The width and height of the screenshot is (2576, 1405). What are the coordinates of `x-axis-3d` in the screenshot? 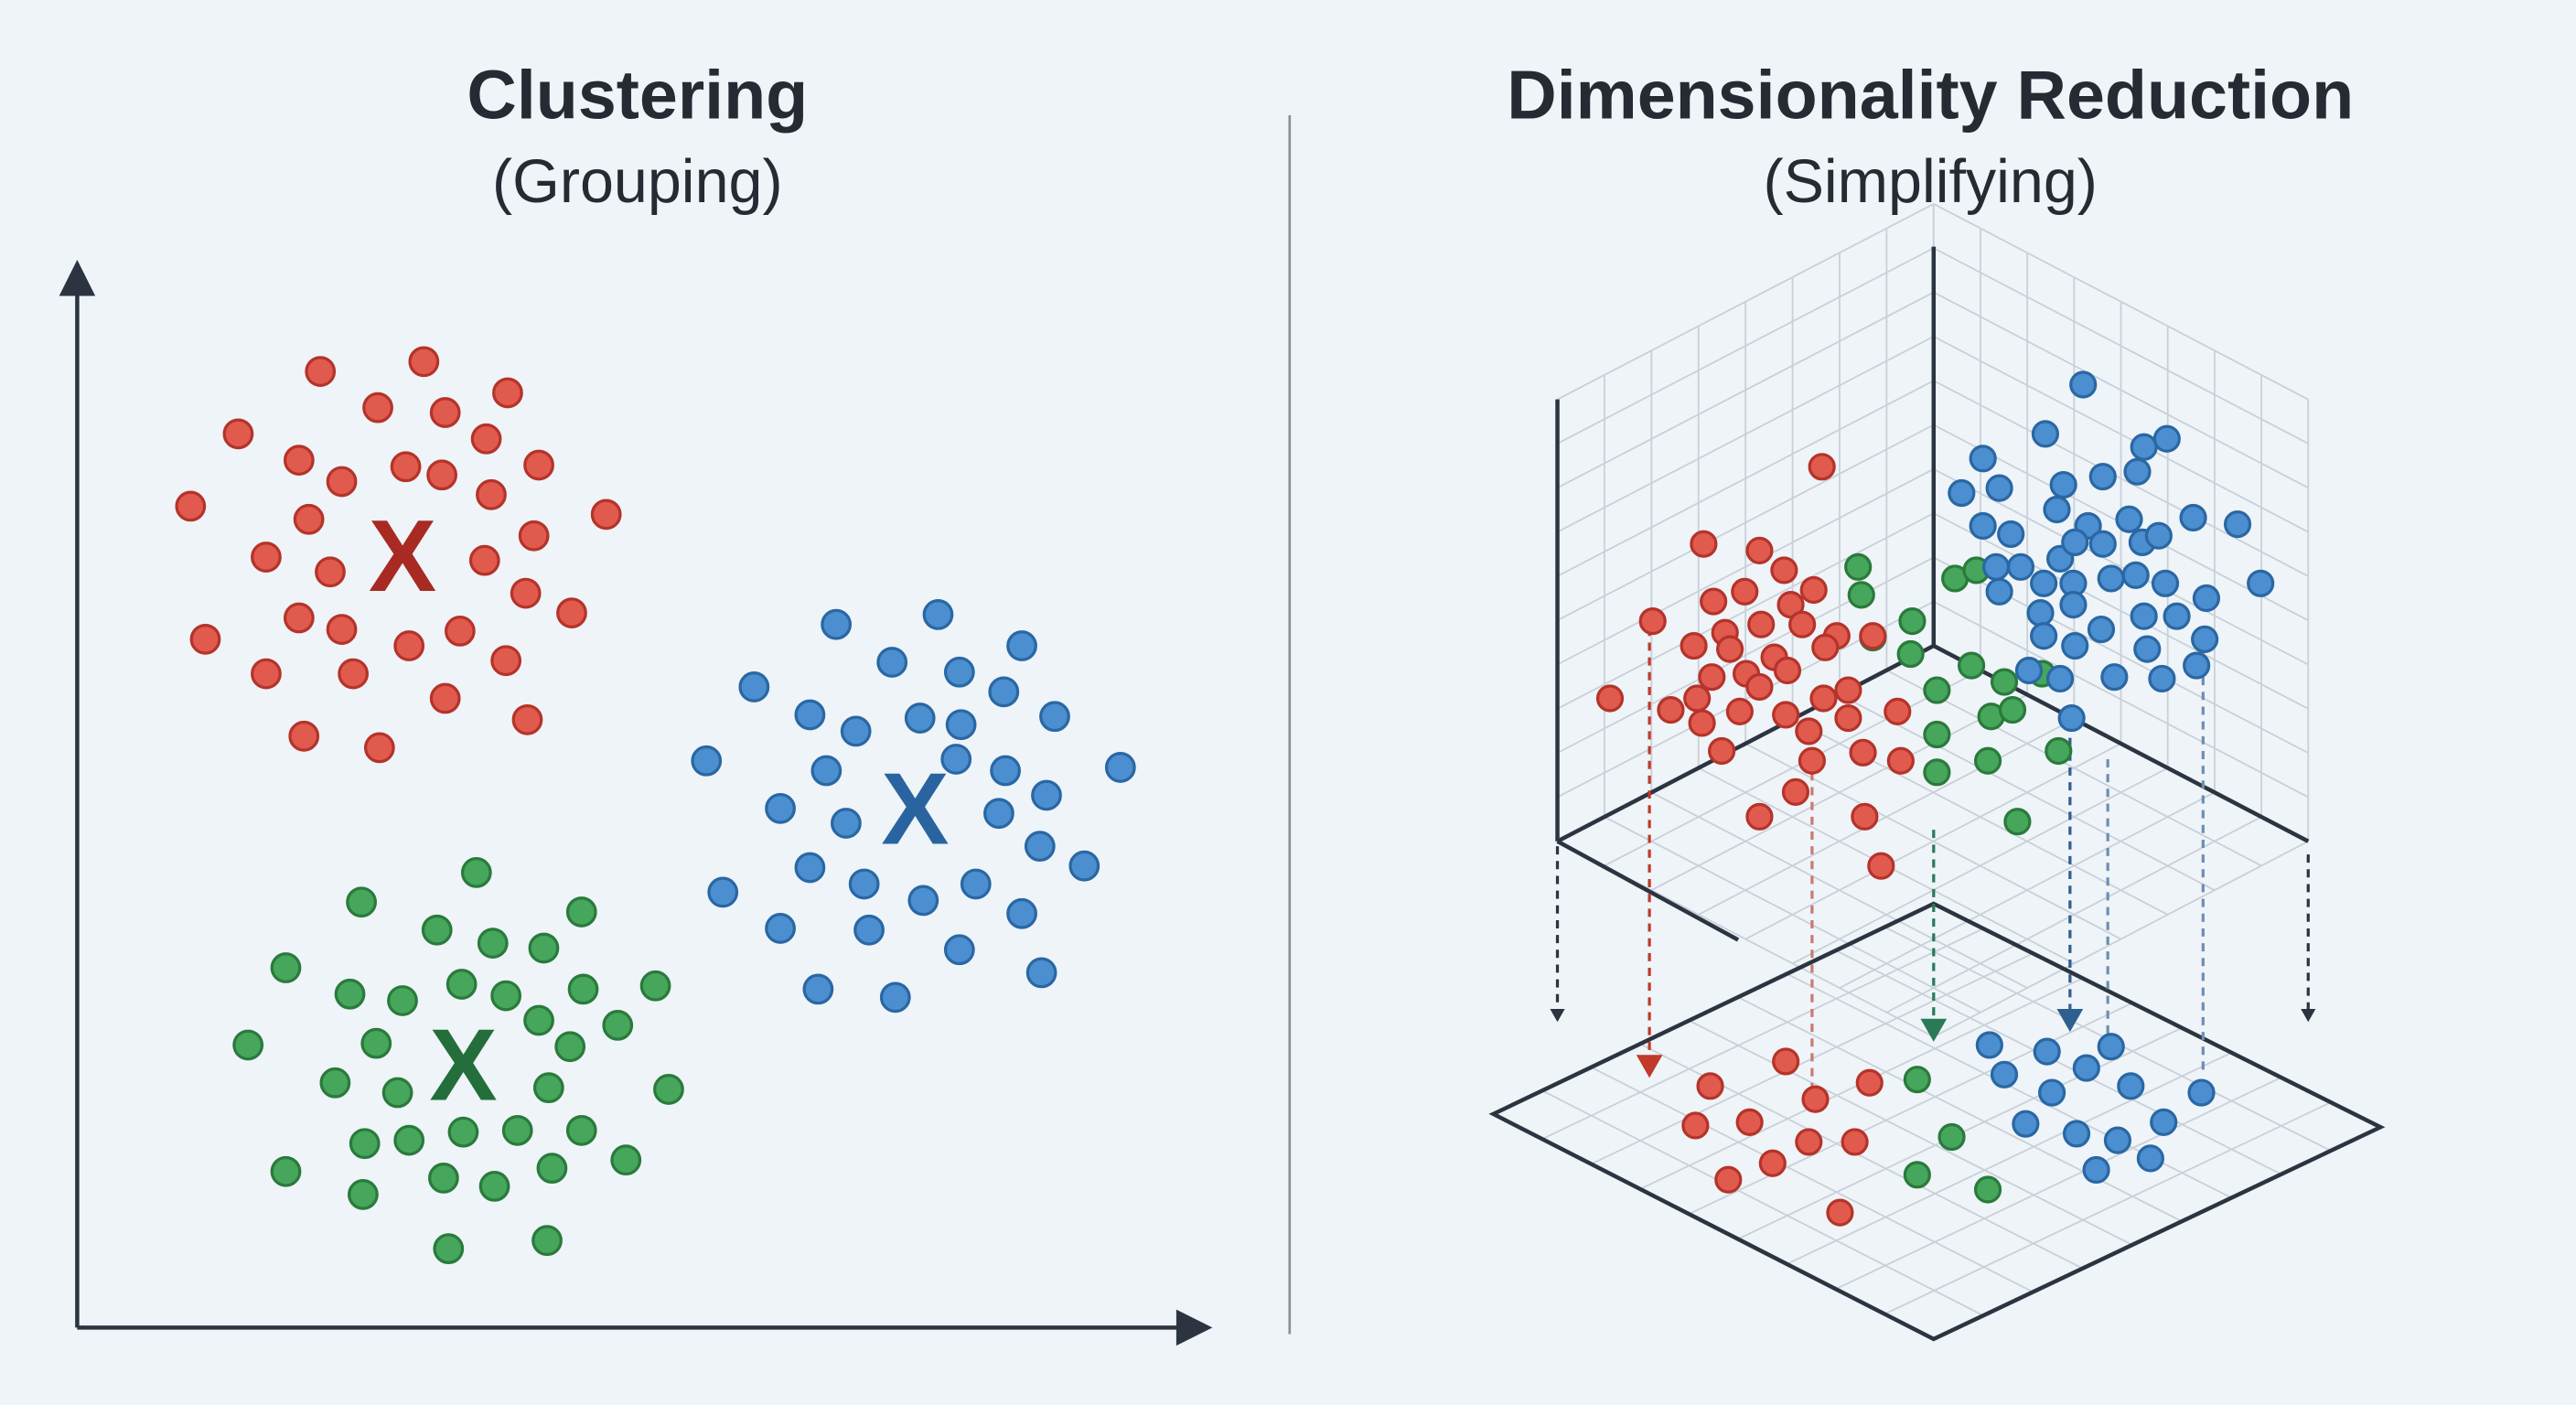 It's located at (1648, 891).